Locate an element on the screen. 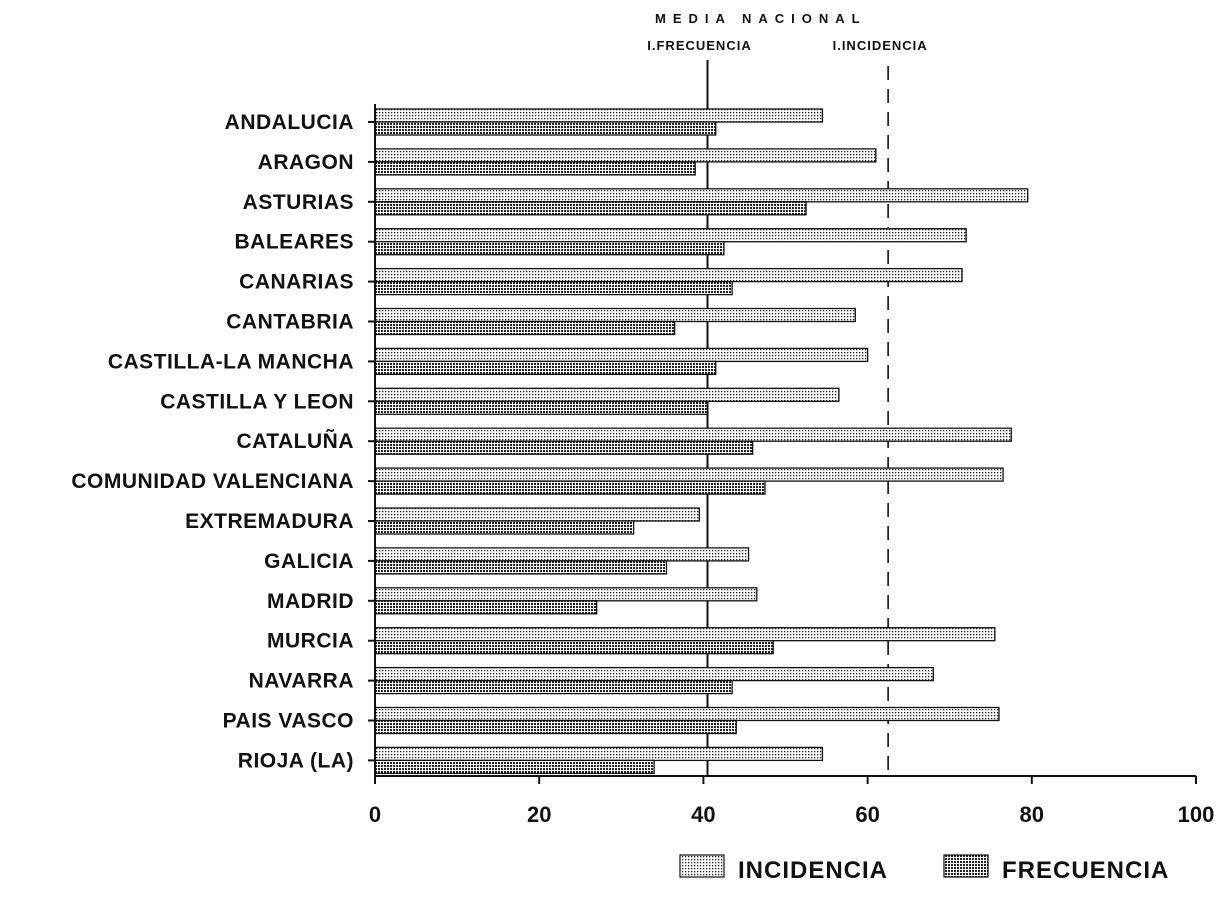 Image resolution: width=1219 pixels, height=910 pixels. category-label: GALICIA is located at coordinates (309, 561).